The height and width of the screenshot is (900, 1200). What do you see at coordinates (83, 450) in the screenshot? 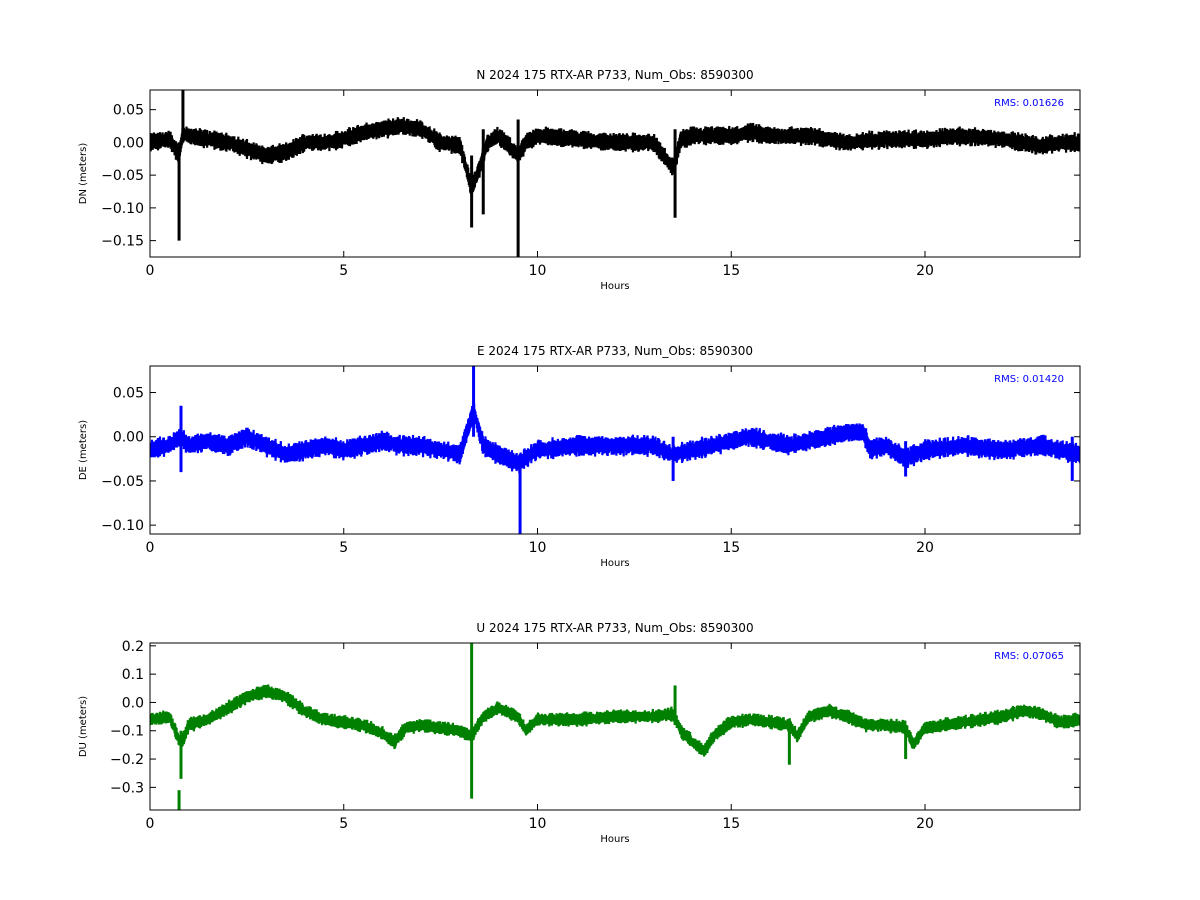
I see `y-axis-label: DE (meters)` at bounding box center [83, 450].